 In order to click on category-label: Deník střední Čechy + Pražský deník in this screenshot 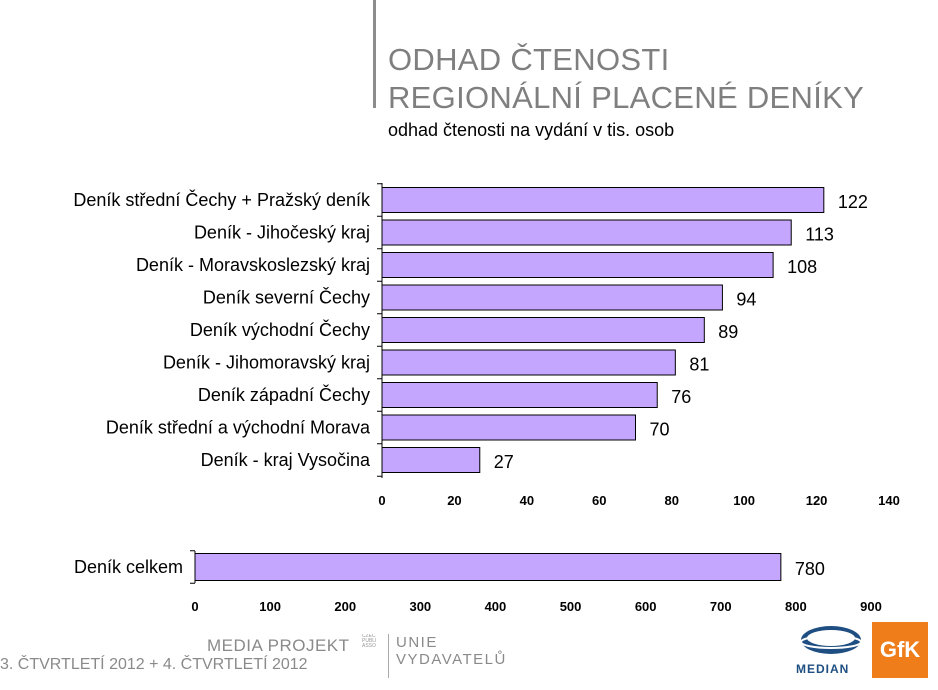, I will do `click(222, 199)`.